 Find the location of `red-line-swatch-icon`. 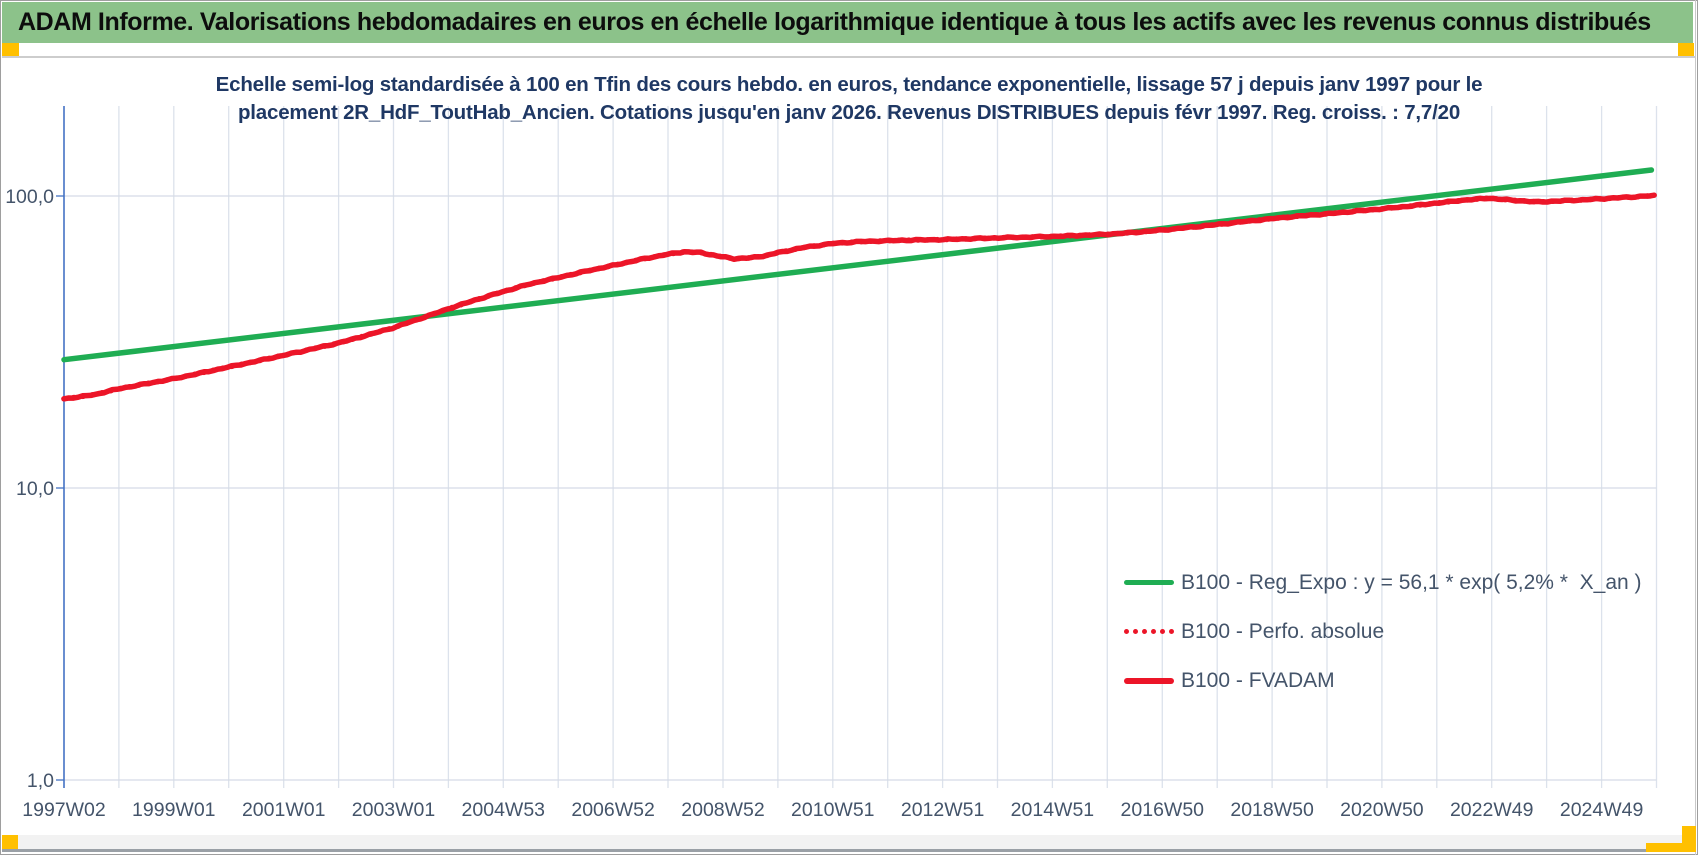

red-line-swatch-icon is located at coordinates (1149, 680).